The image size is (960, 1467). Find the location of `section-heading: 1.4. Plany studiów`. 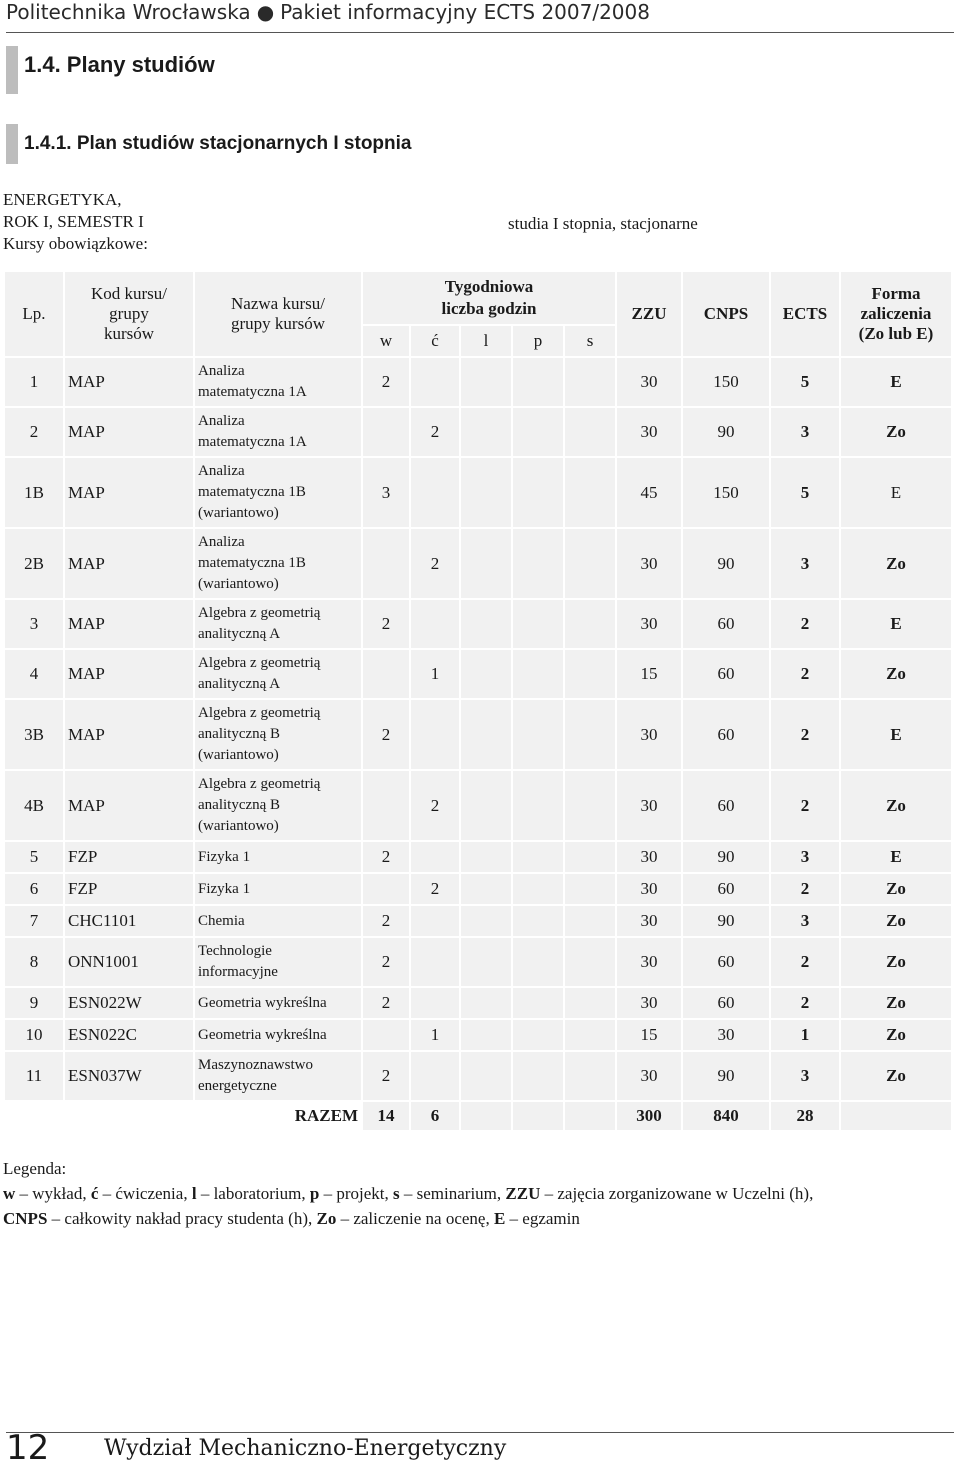

section-heading: 1.4. Plany studiów is located at coordinates (119, 64).